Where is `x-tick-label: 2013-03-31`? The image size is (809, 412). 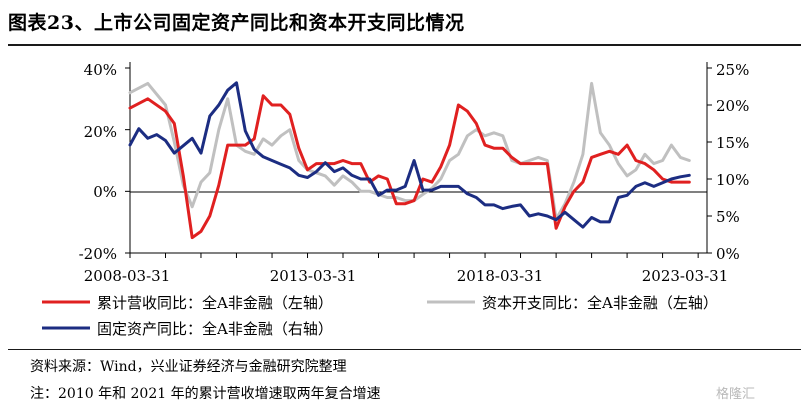
x-tick-label: 2013-03-31 is located at coordinates (313, 276).